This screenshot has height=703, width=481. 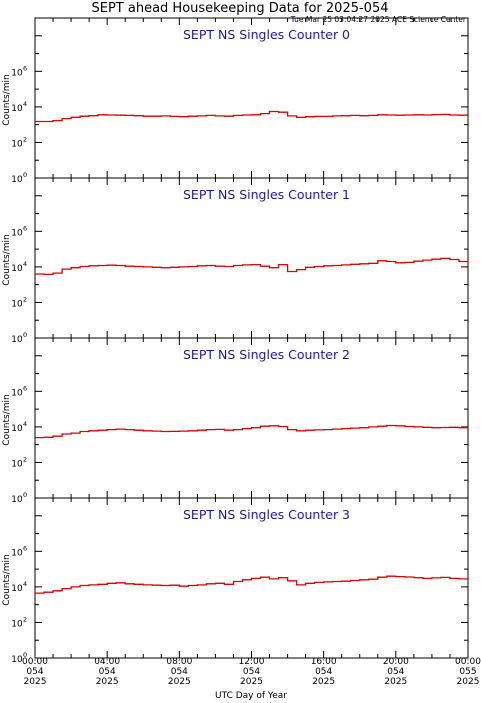 What do you see at coordinates (252, 662) in the screenshot?
I see `x-tick-time: 12:00` at bounding box center [252, 662].